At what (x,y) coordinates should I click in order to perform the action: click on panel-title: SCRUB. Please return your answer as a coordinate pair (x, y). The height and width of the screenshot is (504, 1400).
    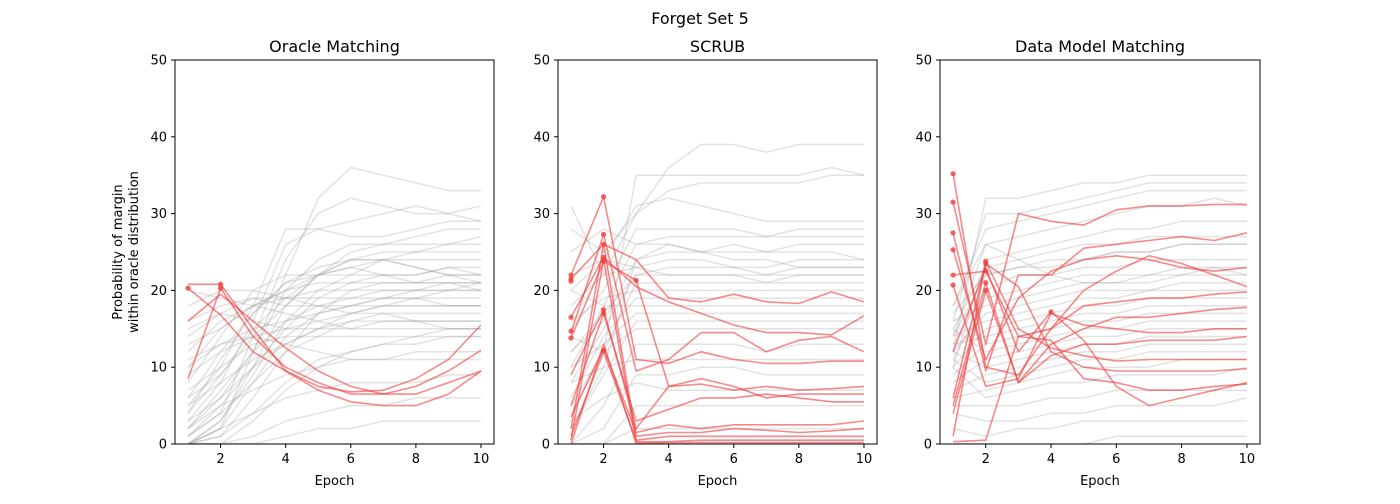
    Looking at the image, I should click on (717, 46).